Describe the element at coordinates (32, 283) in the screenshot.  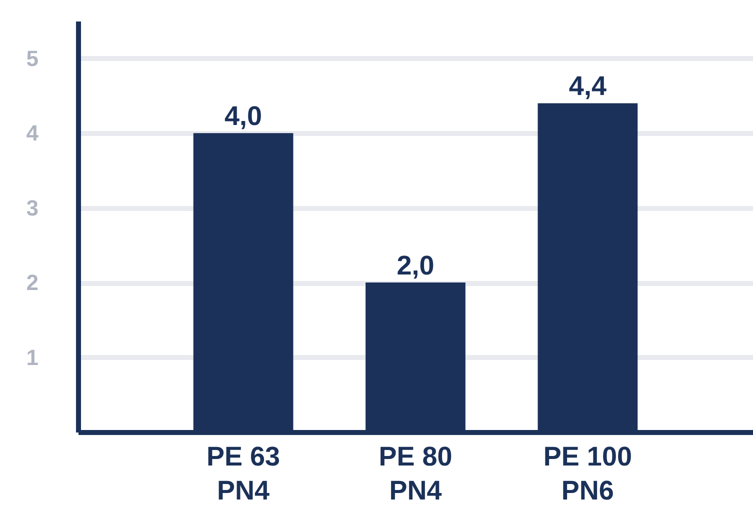
I see `y-tick-label: 2` at that location.